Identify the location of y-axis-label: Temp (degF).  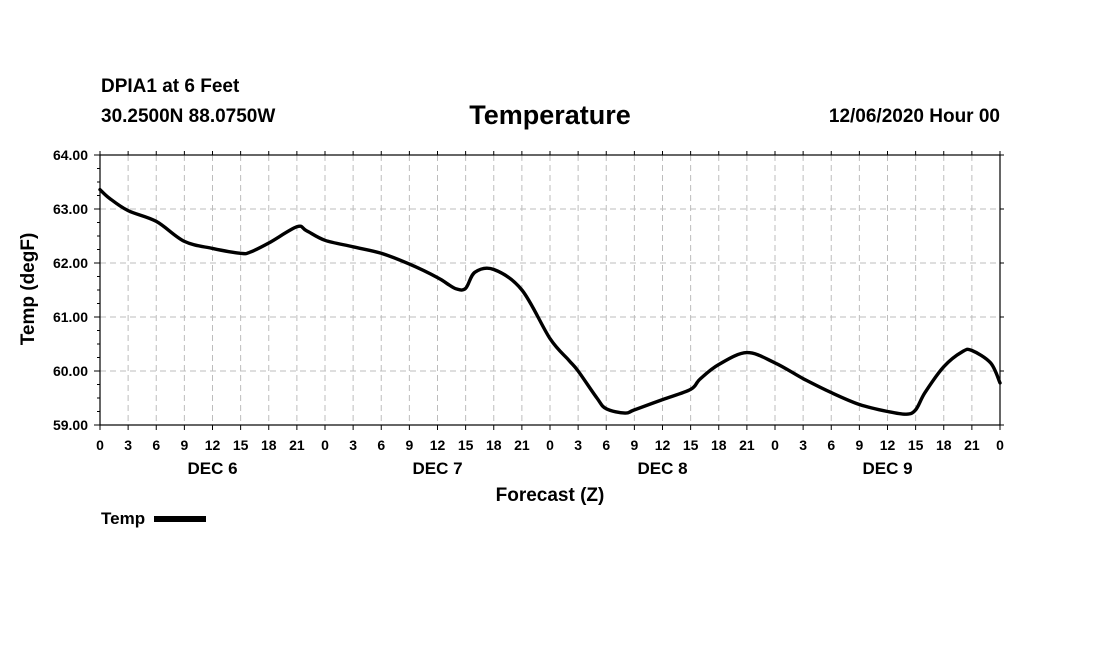
(28, 289).